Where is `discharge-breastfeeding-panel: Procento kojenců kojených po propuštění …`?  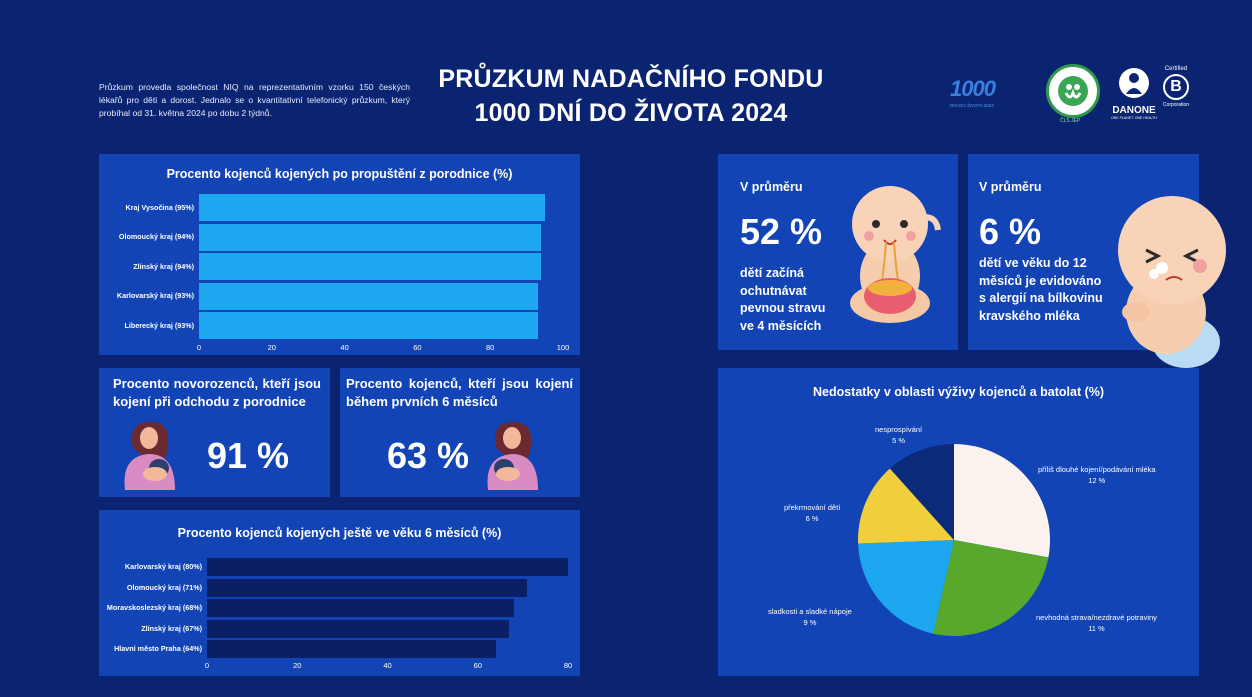 discharge-breastfeeding-panel: Procento kojenců kojených po propuštění … is located at coordinates (339, 254).